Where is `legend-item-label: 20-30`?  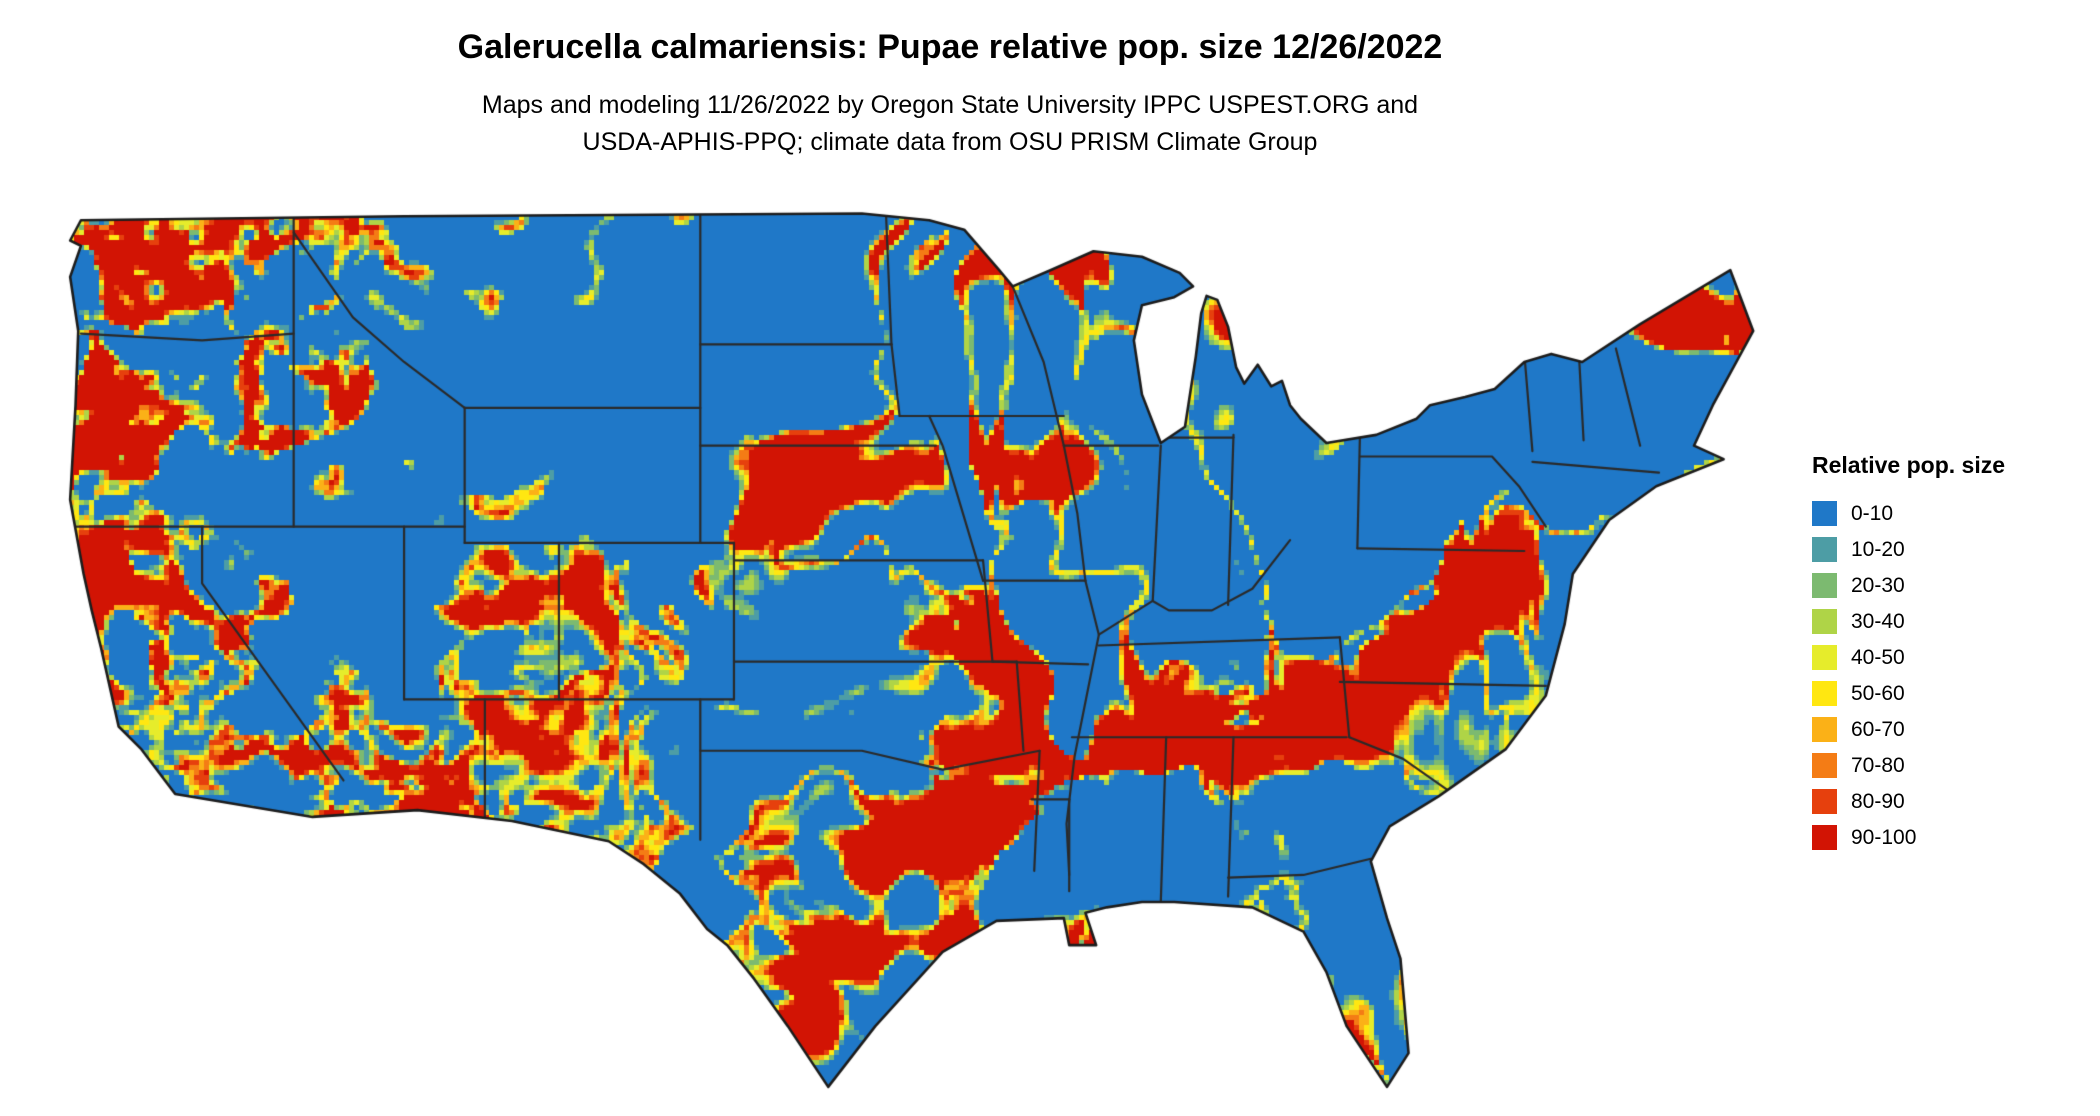 legend-item-label: 20-30 is located at coordinates (1878, 585).